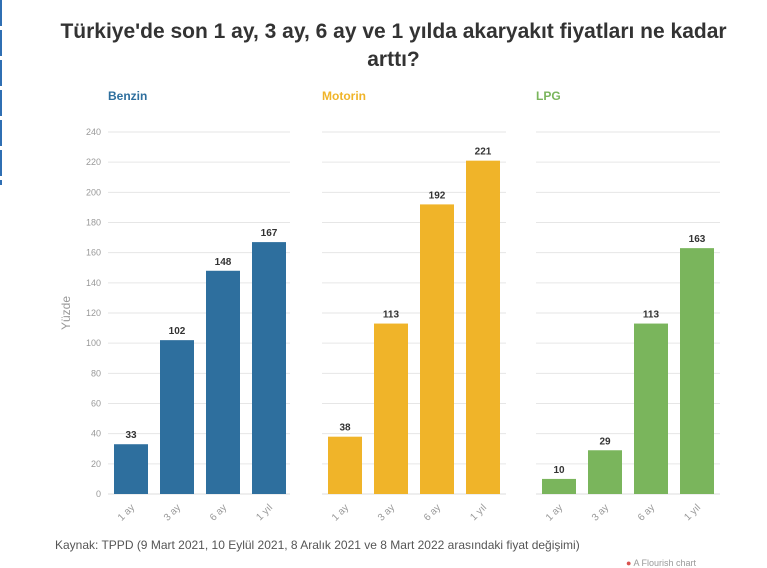  What do you see at coordinates (93, 313) in the screenshot?
I see `y-tick-label: 120` at bounding box center [93, 313].